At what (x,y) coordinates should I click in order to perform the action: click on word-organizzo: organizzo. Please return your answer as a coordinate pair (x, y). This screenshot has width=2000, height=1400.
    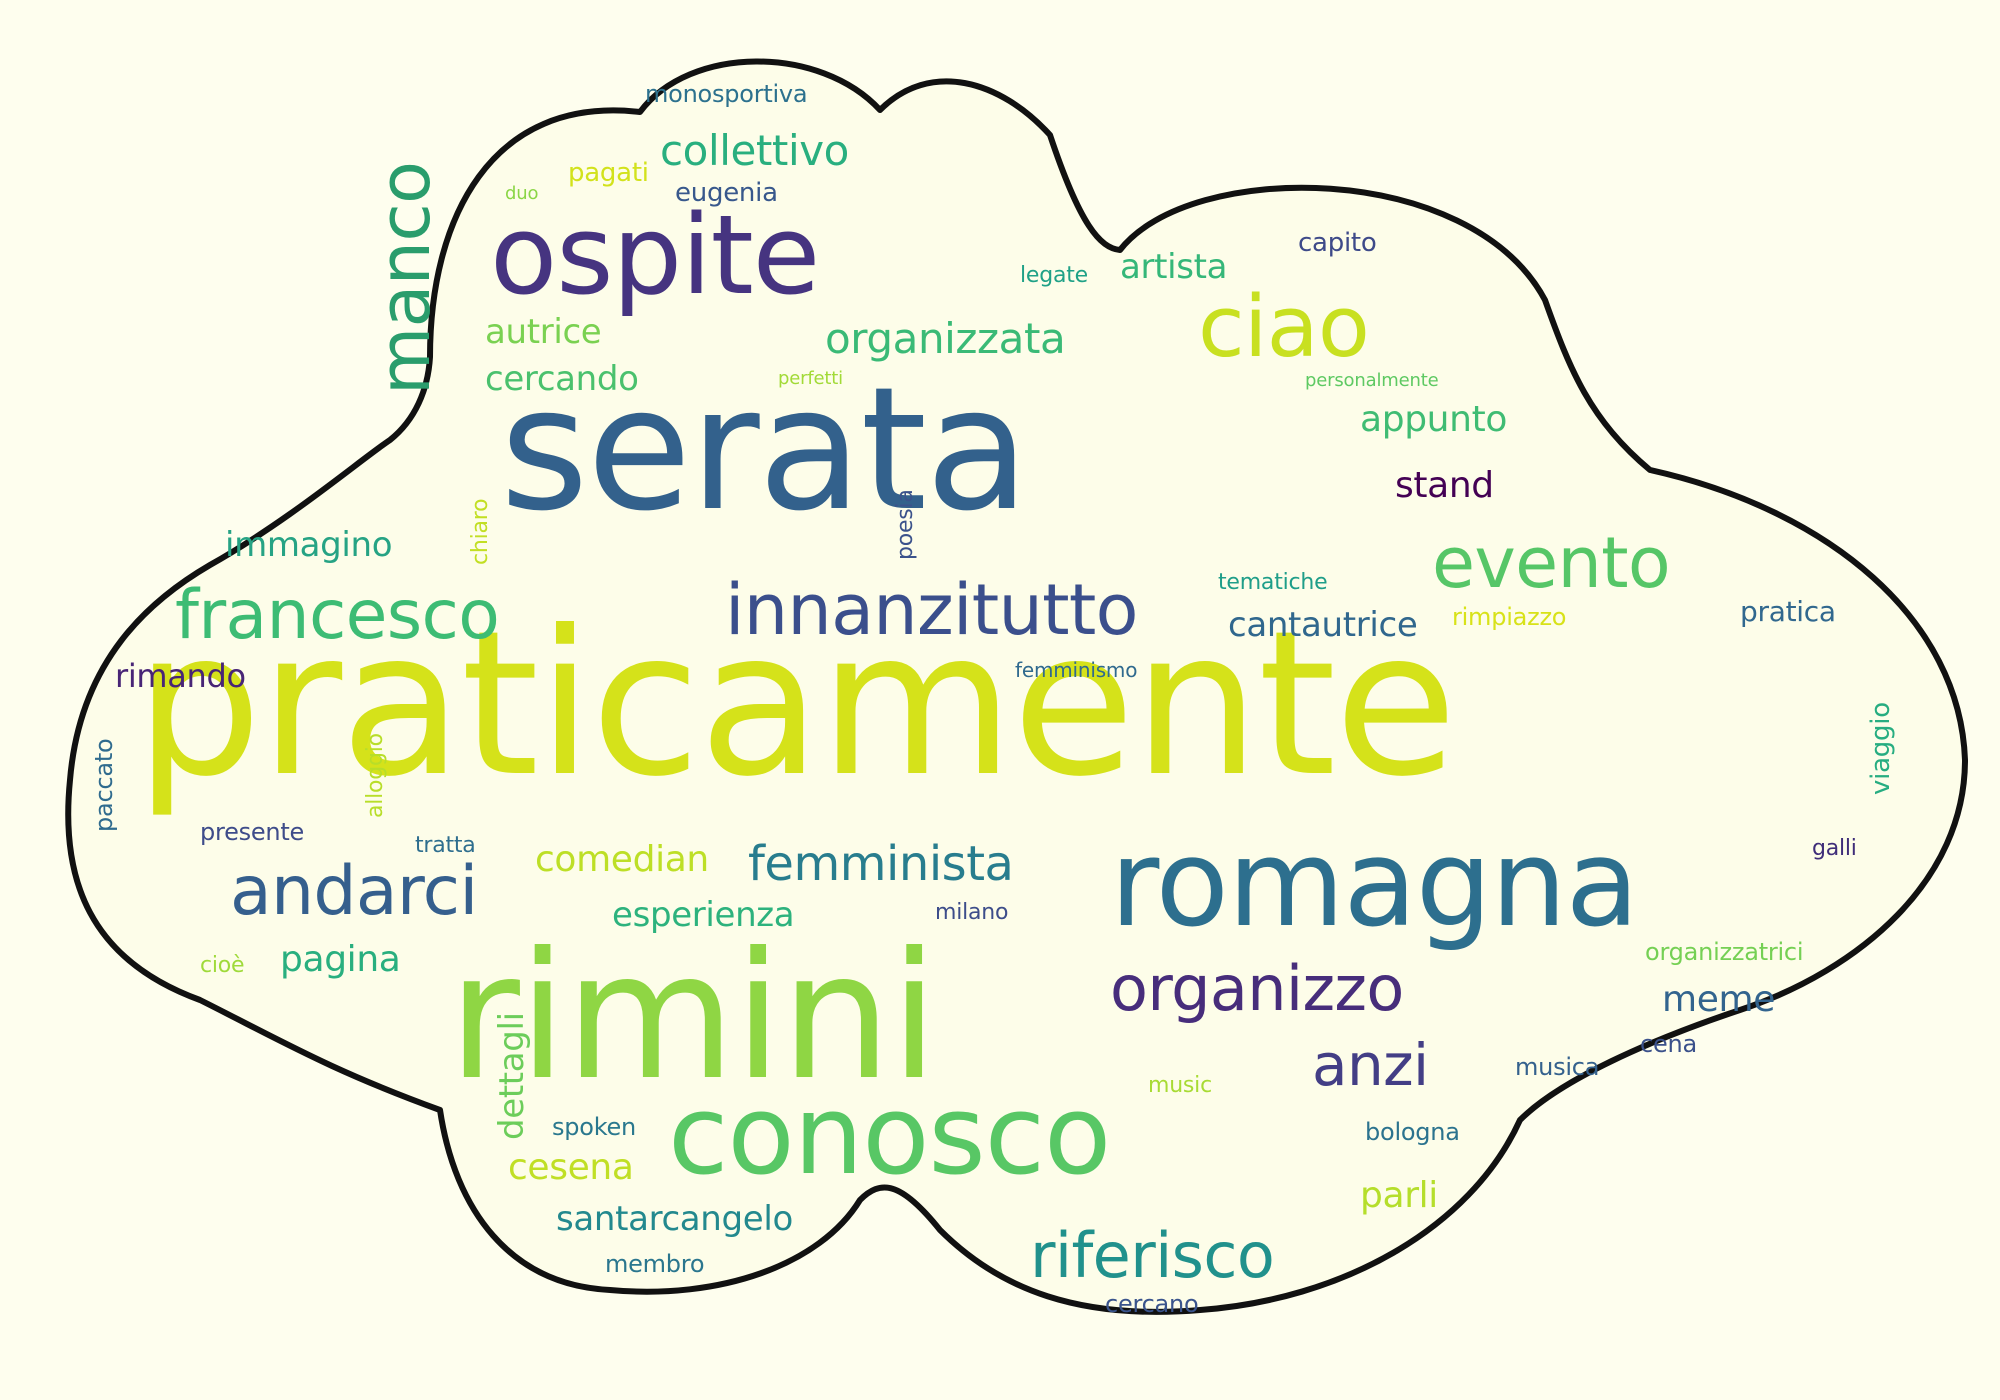
    Looking at the image, I should click on (1257, 988).